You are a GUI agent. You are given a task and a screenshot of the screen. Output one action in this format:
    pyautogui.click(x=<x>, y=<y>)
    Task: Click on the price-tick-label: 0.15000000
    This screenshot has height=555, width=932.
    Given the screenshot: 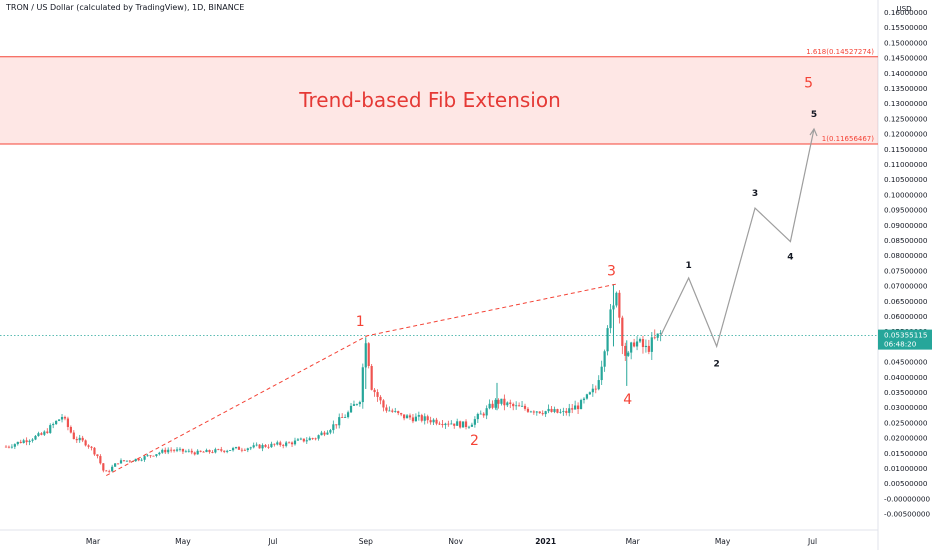 What is the action you would take?
    pyautogui.click(x=906, y=42)
    